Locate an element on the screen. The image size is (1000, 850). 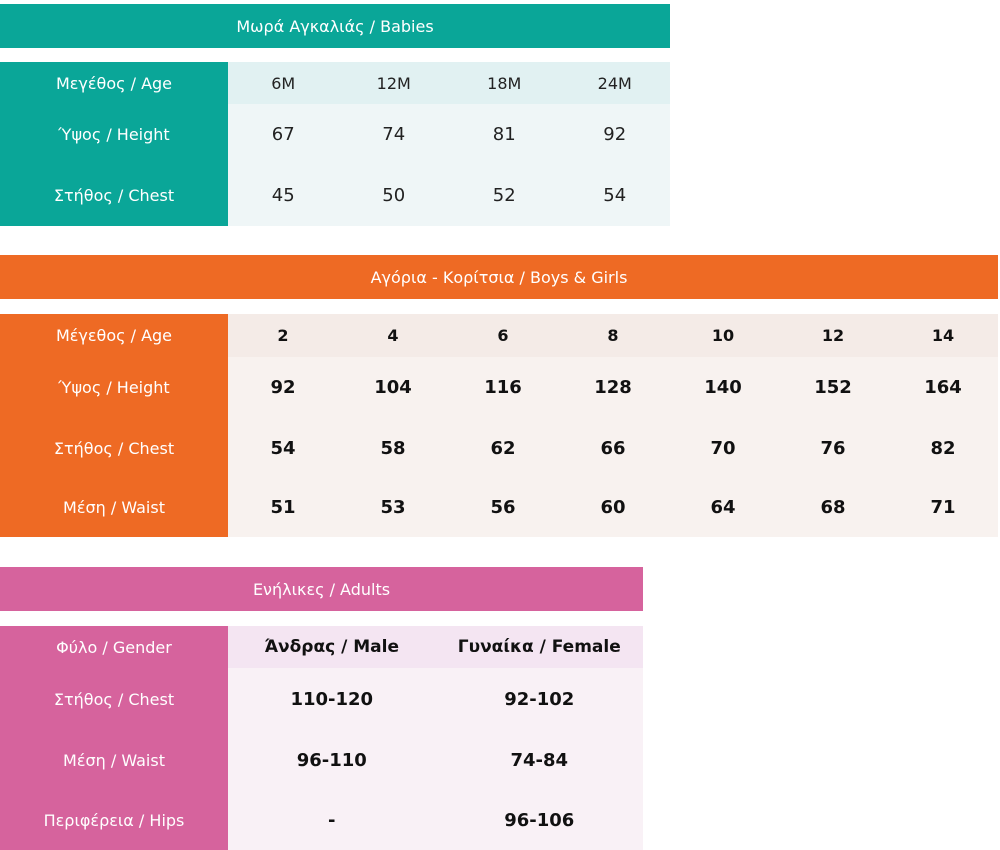
row-label: Περιφέρεια / Hips is located at coordinates (114, 820).